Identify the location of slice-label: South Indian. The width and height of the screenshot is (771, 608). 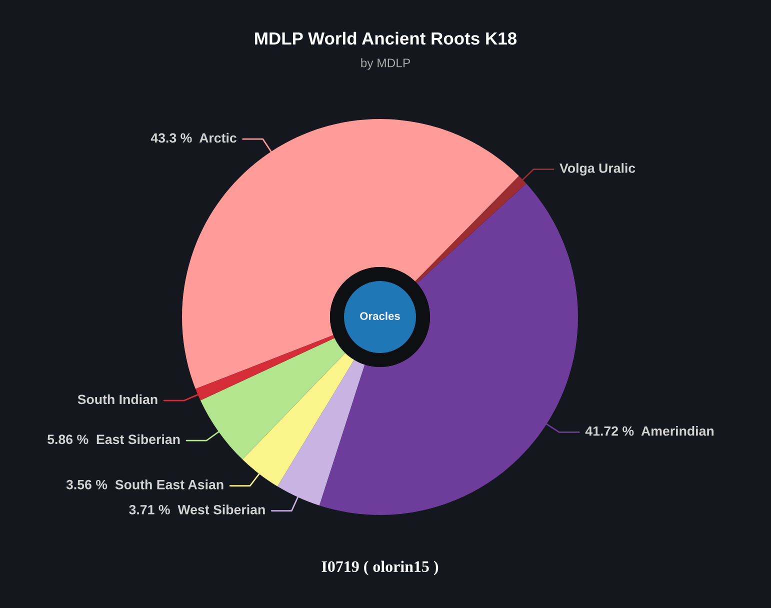
(118, 399).